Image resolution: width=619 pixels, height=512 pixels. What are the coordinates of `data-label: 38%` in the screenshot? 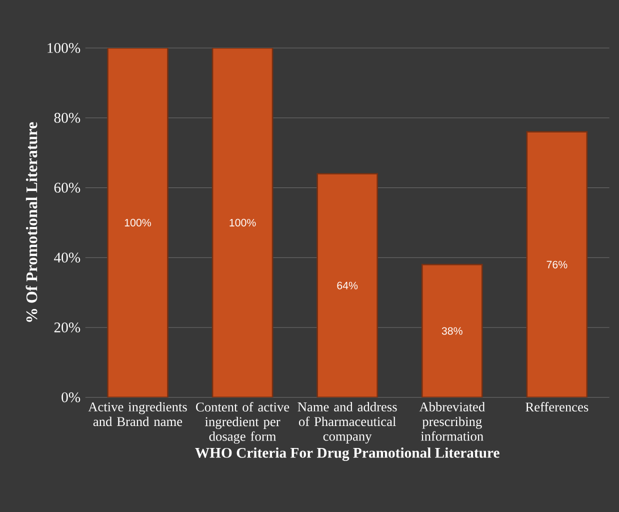 It's located at (452, 331).